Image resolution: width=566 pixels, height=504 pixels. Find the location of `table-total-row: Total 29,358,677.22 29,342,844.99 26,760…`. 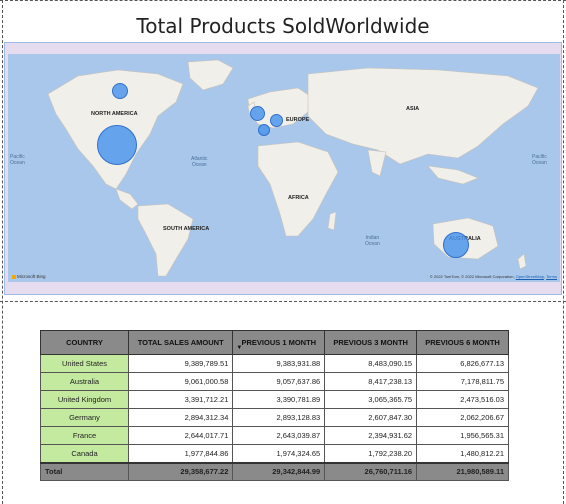

table-total-row: Total 29,358,677.22 29,342,844.99 26,760… is located at coordinates (274, 471).